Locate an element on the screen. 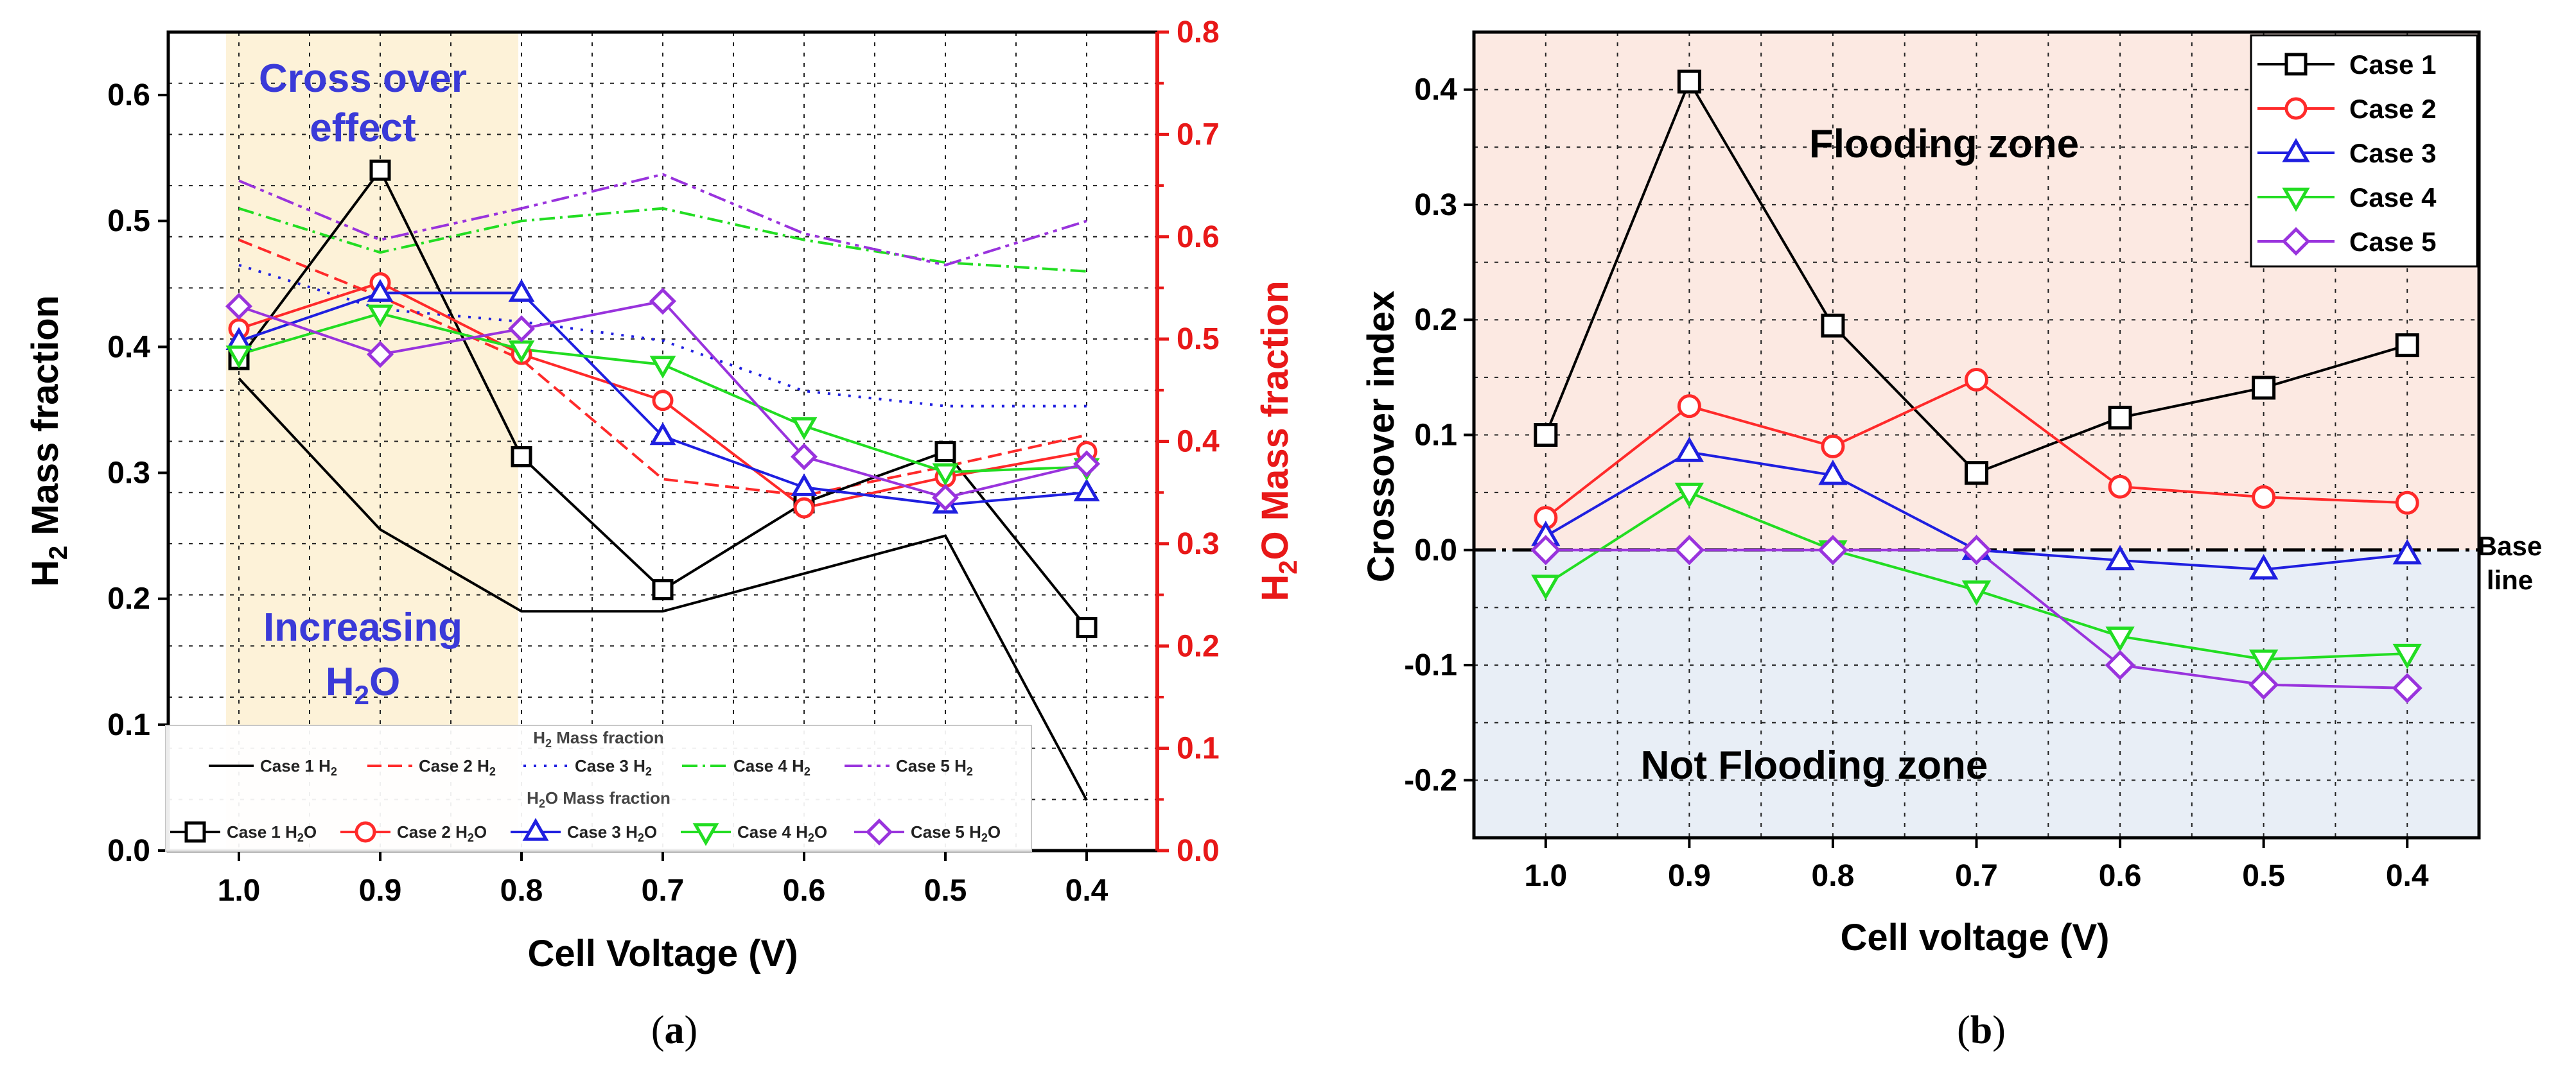 Image resolution: width=2576 pixels, height=1065 pixels. y-tick-label-left-a: 0.3 is located at coordinates (128, 473).